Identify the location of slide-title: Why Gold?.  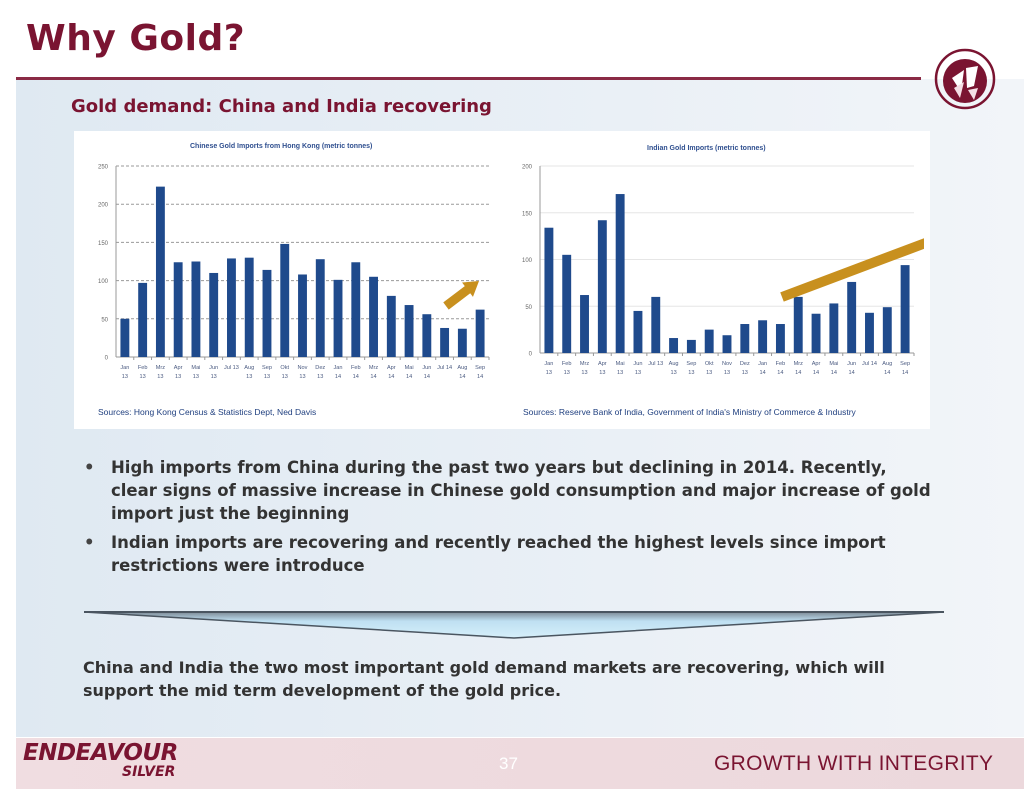
(136, 38).